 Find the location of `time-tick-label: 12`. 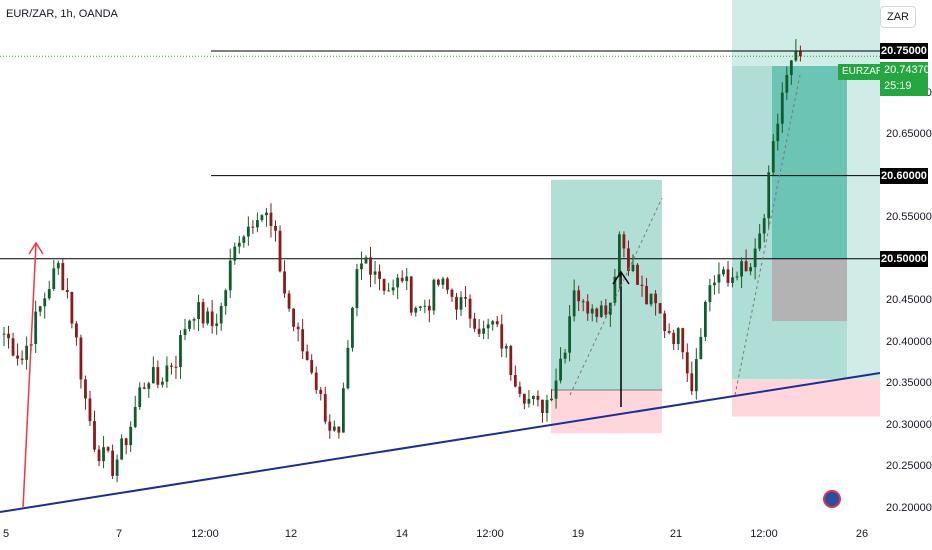

time-tick-label: 12 is located at coordinates (291, 534).